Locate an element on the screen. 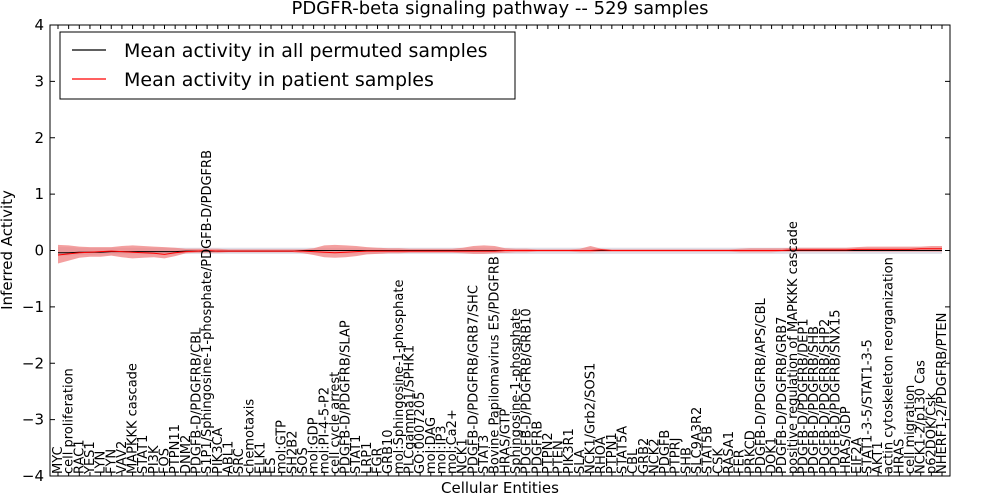  x-entity-label: p62DOK/Csk is located at coordinates (931, 433).